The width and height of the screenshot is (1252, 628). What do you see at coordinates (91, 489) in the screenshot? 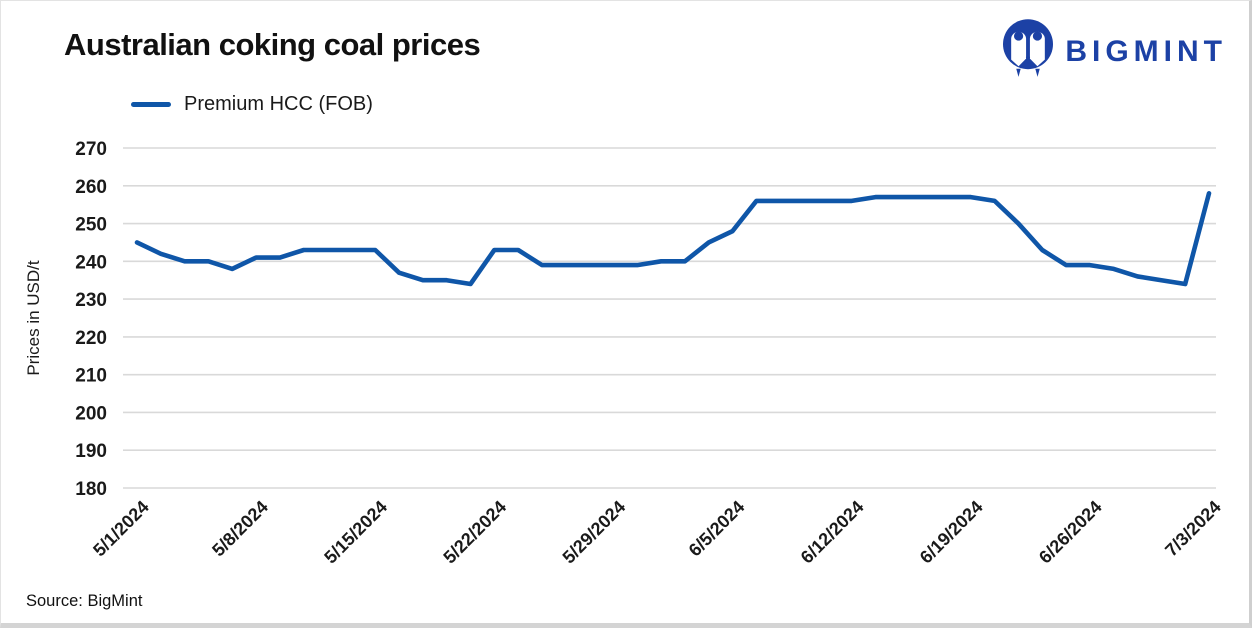
I see `y-axis-tick-label: 180` at bounding box center [91, 489].